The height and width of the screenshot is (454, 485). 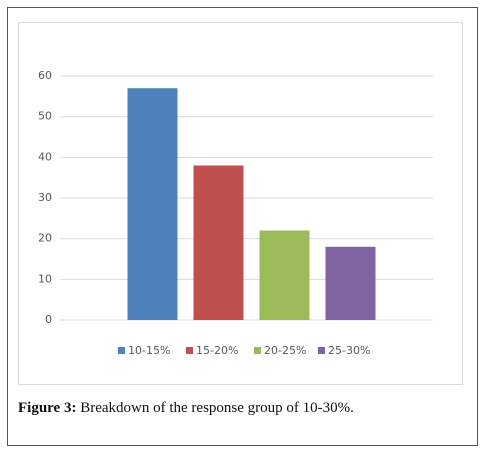 I want to click on legend-label: 20-25%, so click(x=285, y=350).